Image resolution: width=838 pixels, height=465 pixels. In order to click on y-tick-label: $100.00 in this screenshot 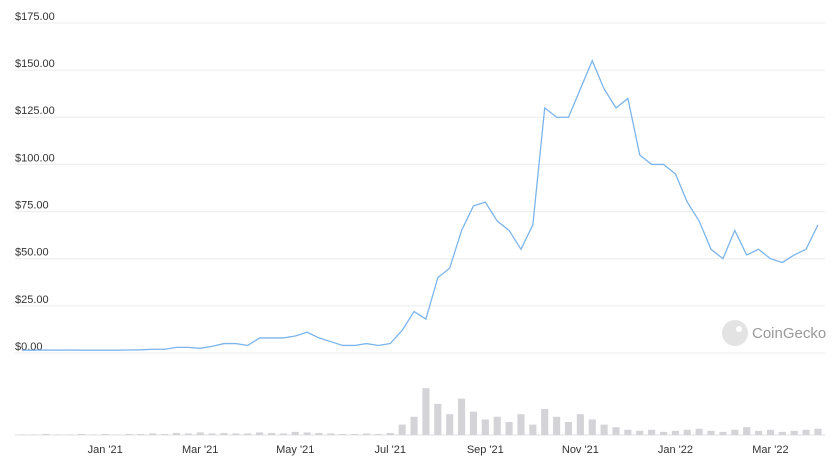, I will do `click(35, 158)`.